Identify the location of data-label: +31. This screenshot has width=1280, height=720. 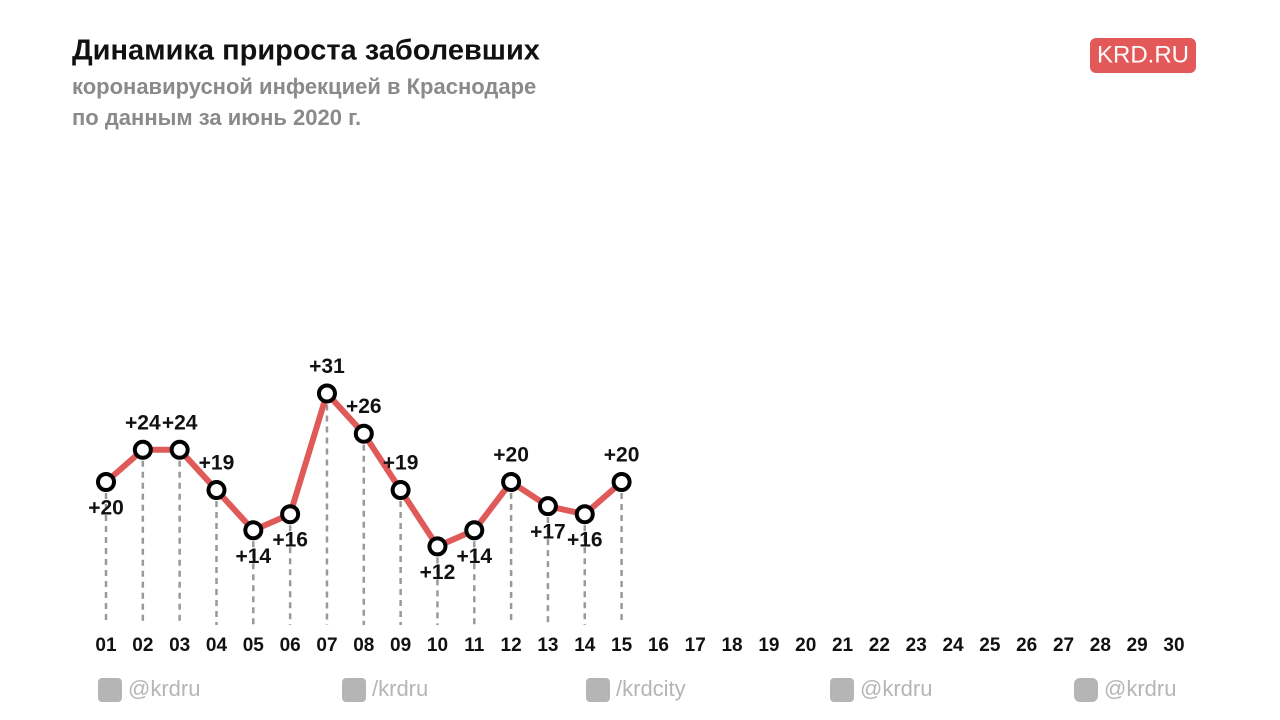
(327, 366).